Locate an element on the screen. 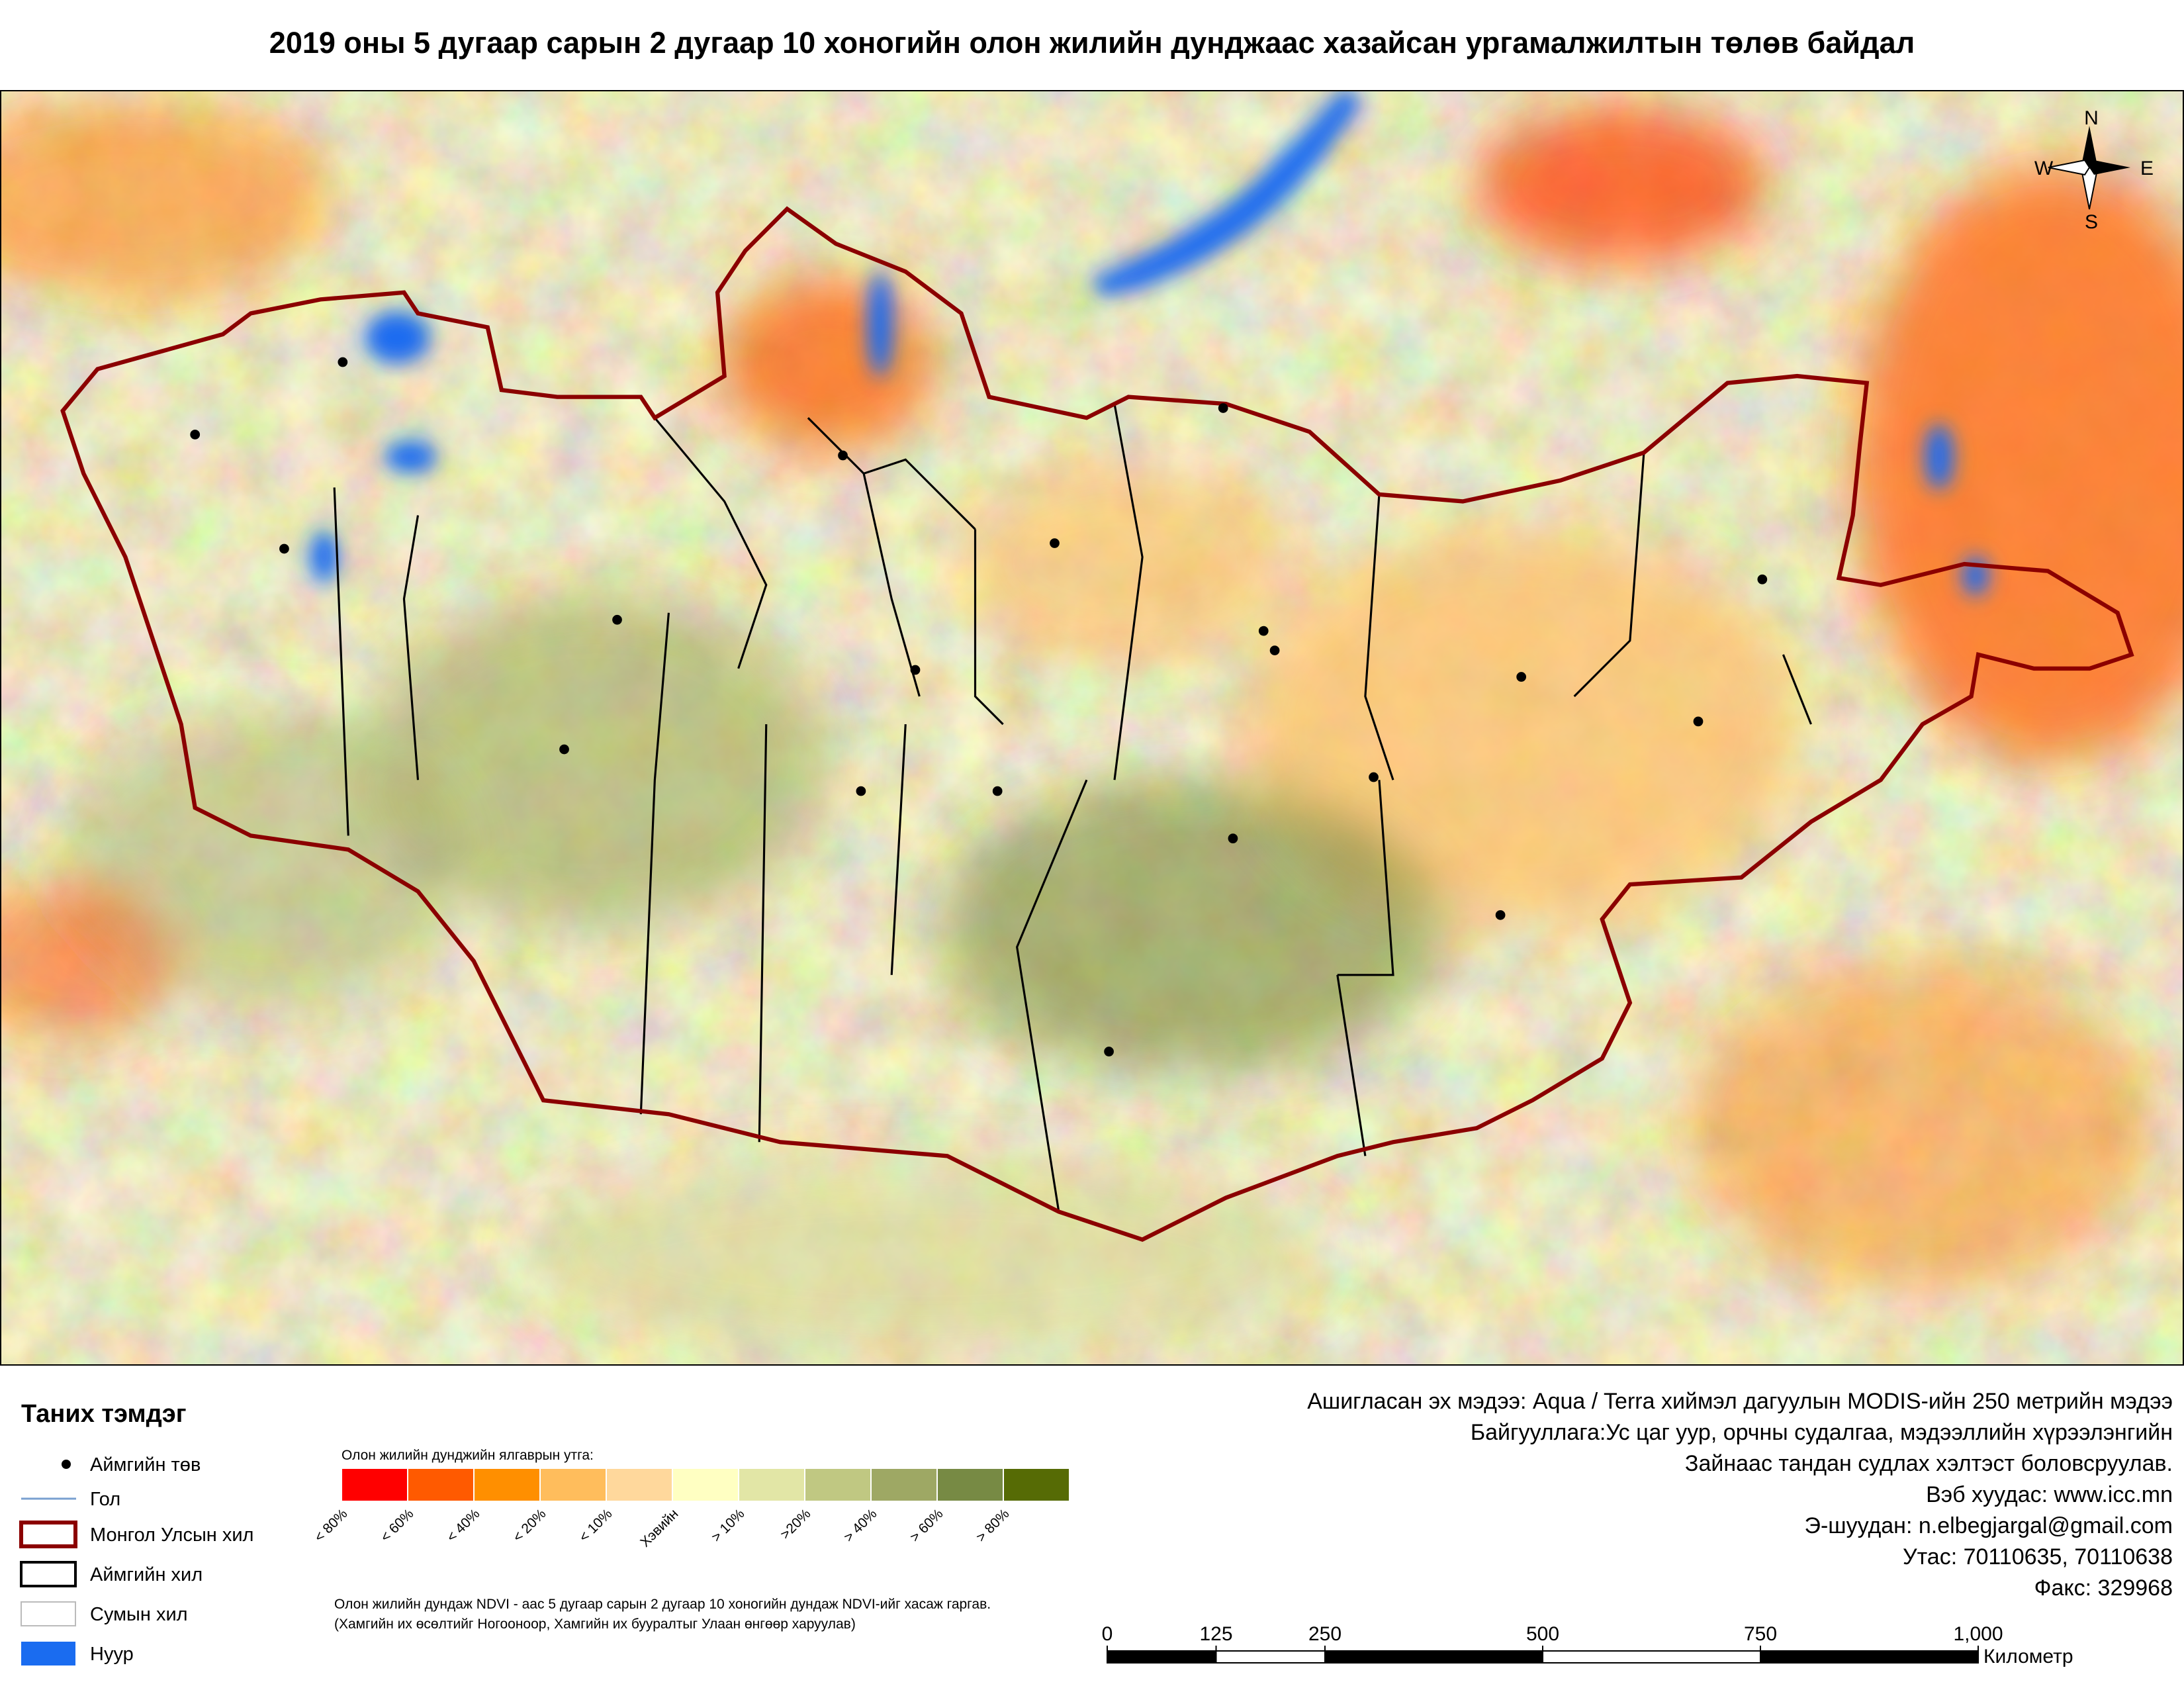 This screenshot has height=1688, width=2184. color-class-label: > 10% is located at coordinates (728, 1525).